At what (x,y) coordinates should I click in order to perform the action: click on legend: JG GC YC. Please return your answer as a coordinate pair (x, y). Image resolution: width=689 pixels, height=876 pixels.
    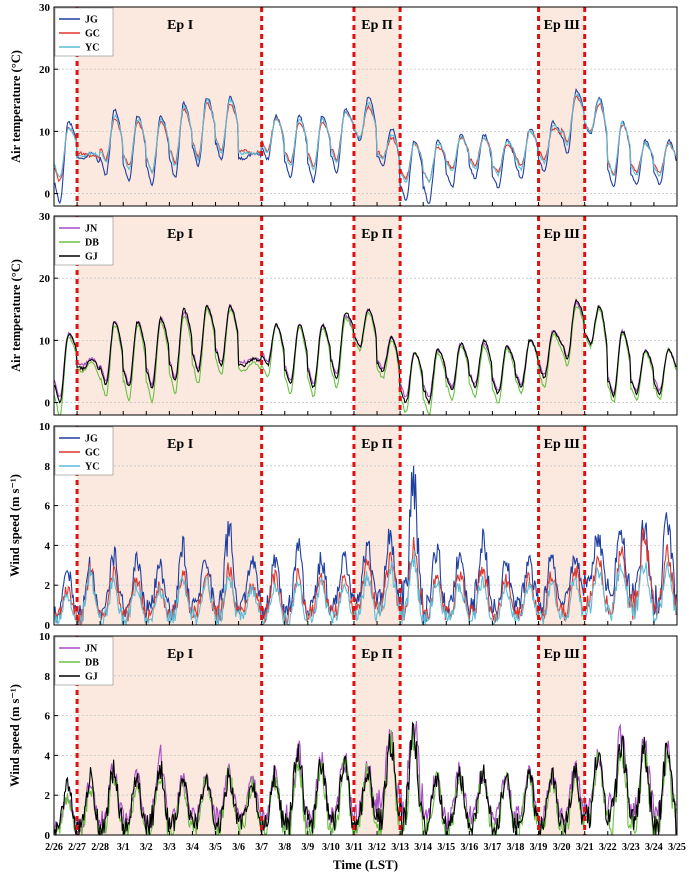
    Looking at the image, I should click on (84, 451).